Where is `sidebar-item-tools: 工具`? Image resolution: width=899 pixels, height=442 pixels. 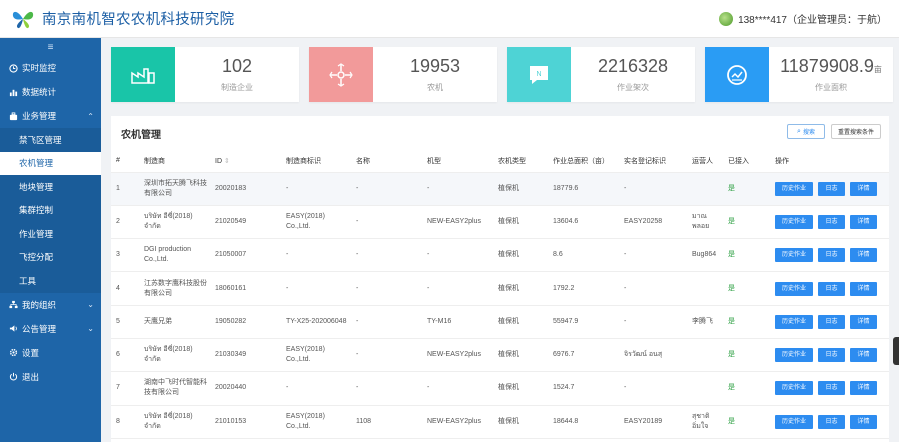 sidebar-item-tools: 工具 is located at coordinates (50, 281).